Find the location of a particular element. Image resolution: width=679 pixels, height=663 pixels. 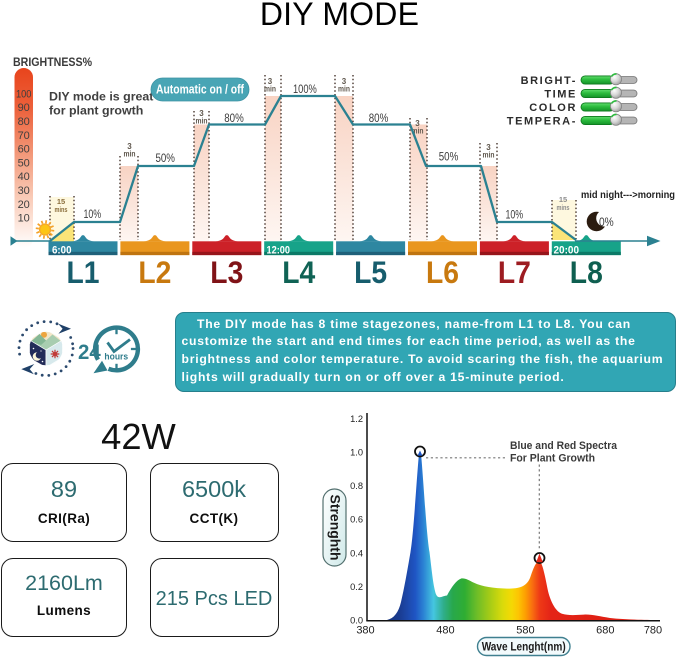

svg-text: 20:00 is located at coordinates (567, 251).